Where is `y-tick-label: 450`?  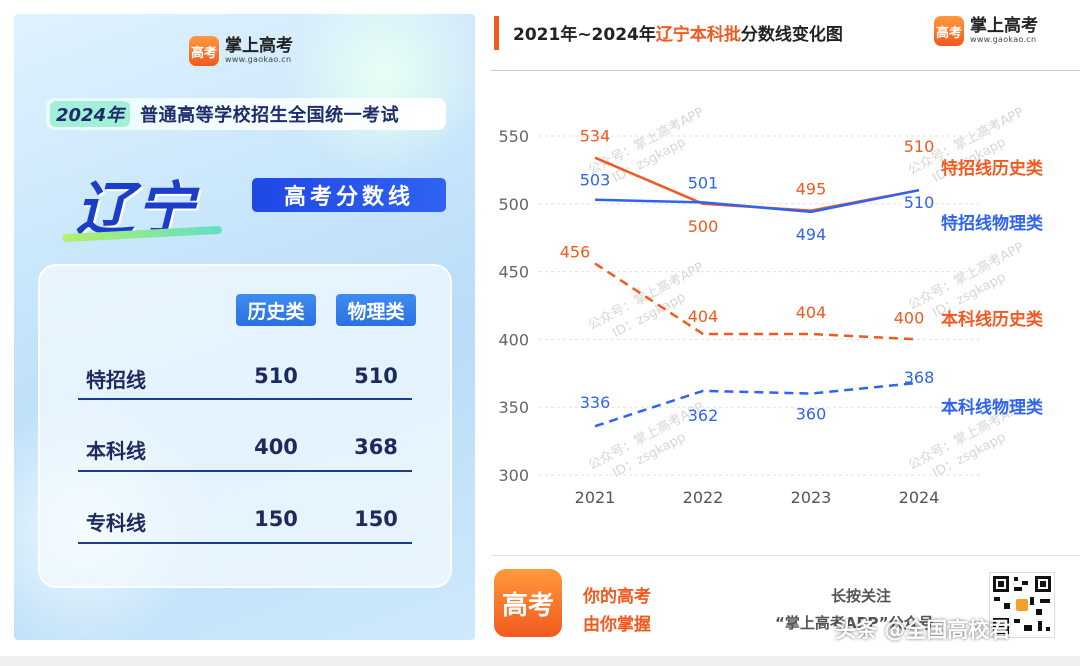 y-tick-label: 450 is located at coordinates (513, 272).